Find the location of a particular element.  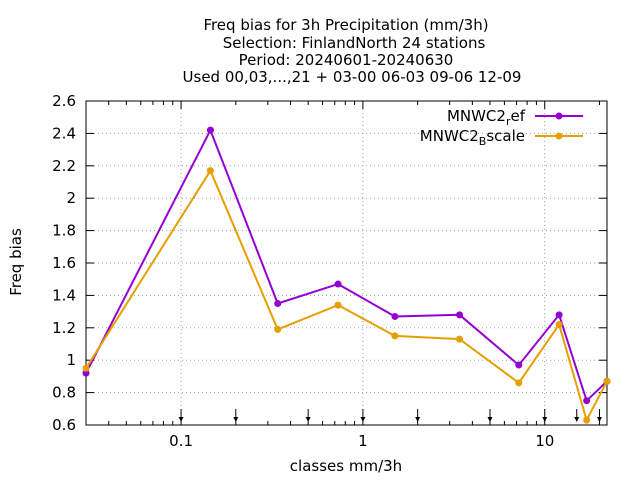

y-tick-label: 2 is located at coordinates (71, 198).